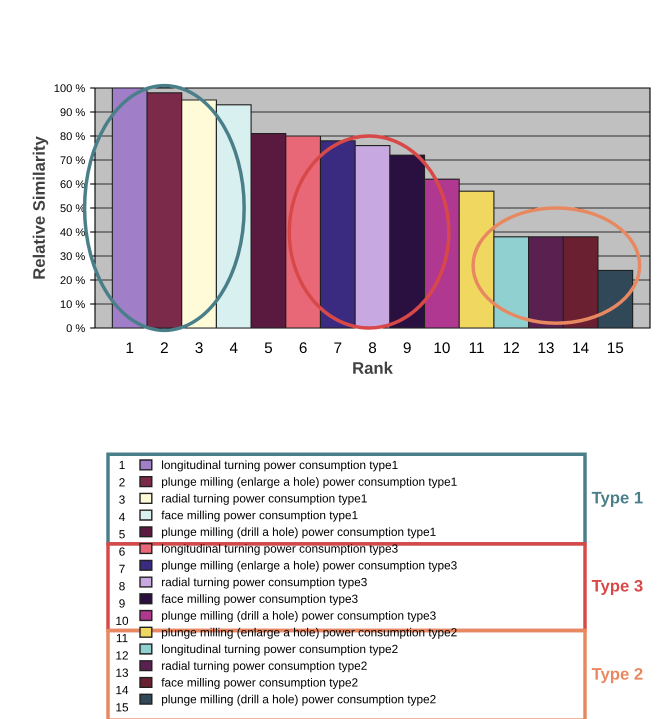  What do you see at coordinates (280, 650) in the screenshot?
I see `legend-label: longitudinal turning power consumption type2` at bounding box center [280, 650].